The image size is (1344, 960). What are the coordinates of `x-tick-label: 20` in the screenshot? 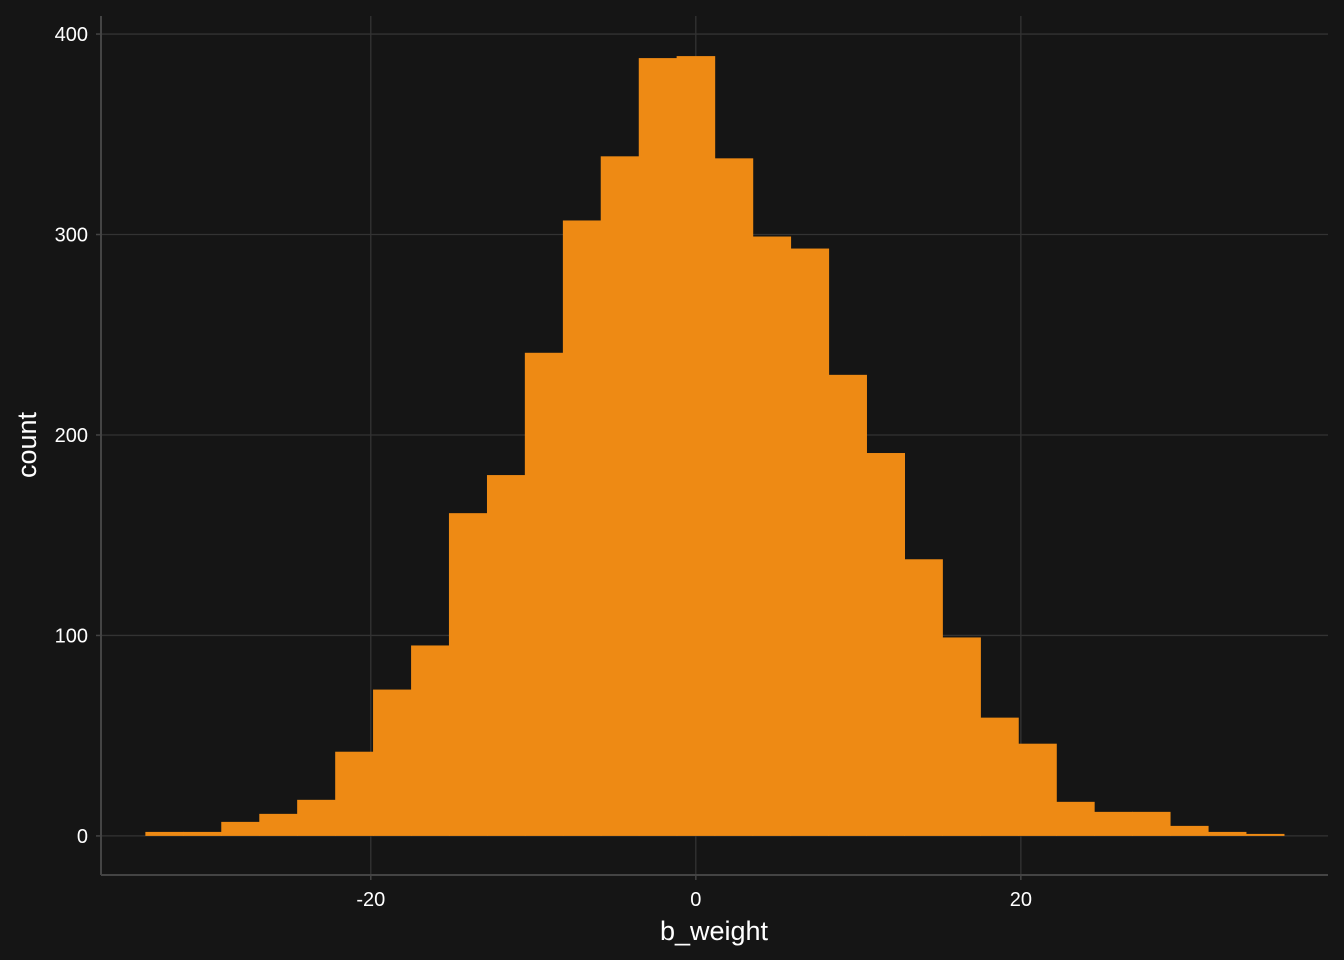 It's located at (1021, 900).